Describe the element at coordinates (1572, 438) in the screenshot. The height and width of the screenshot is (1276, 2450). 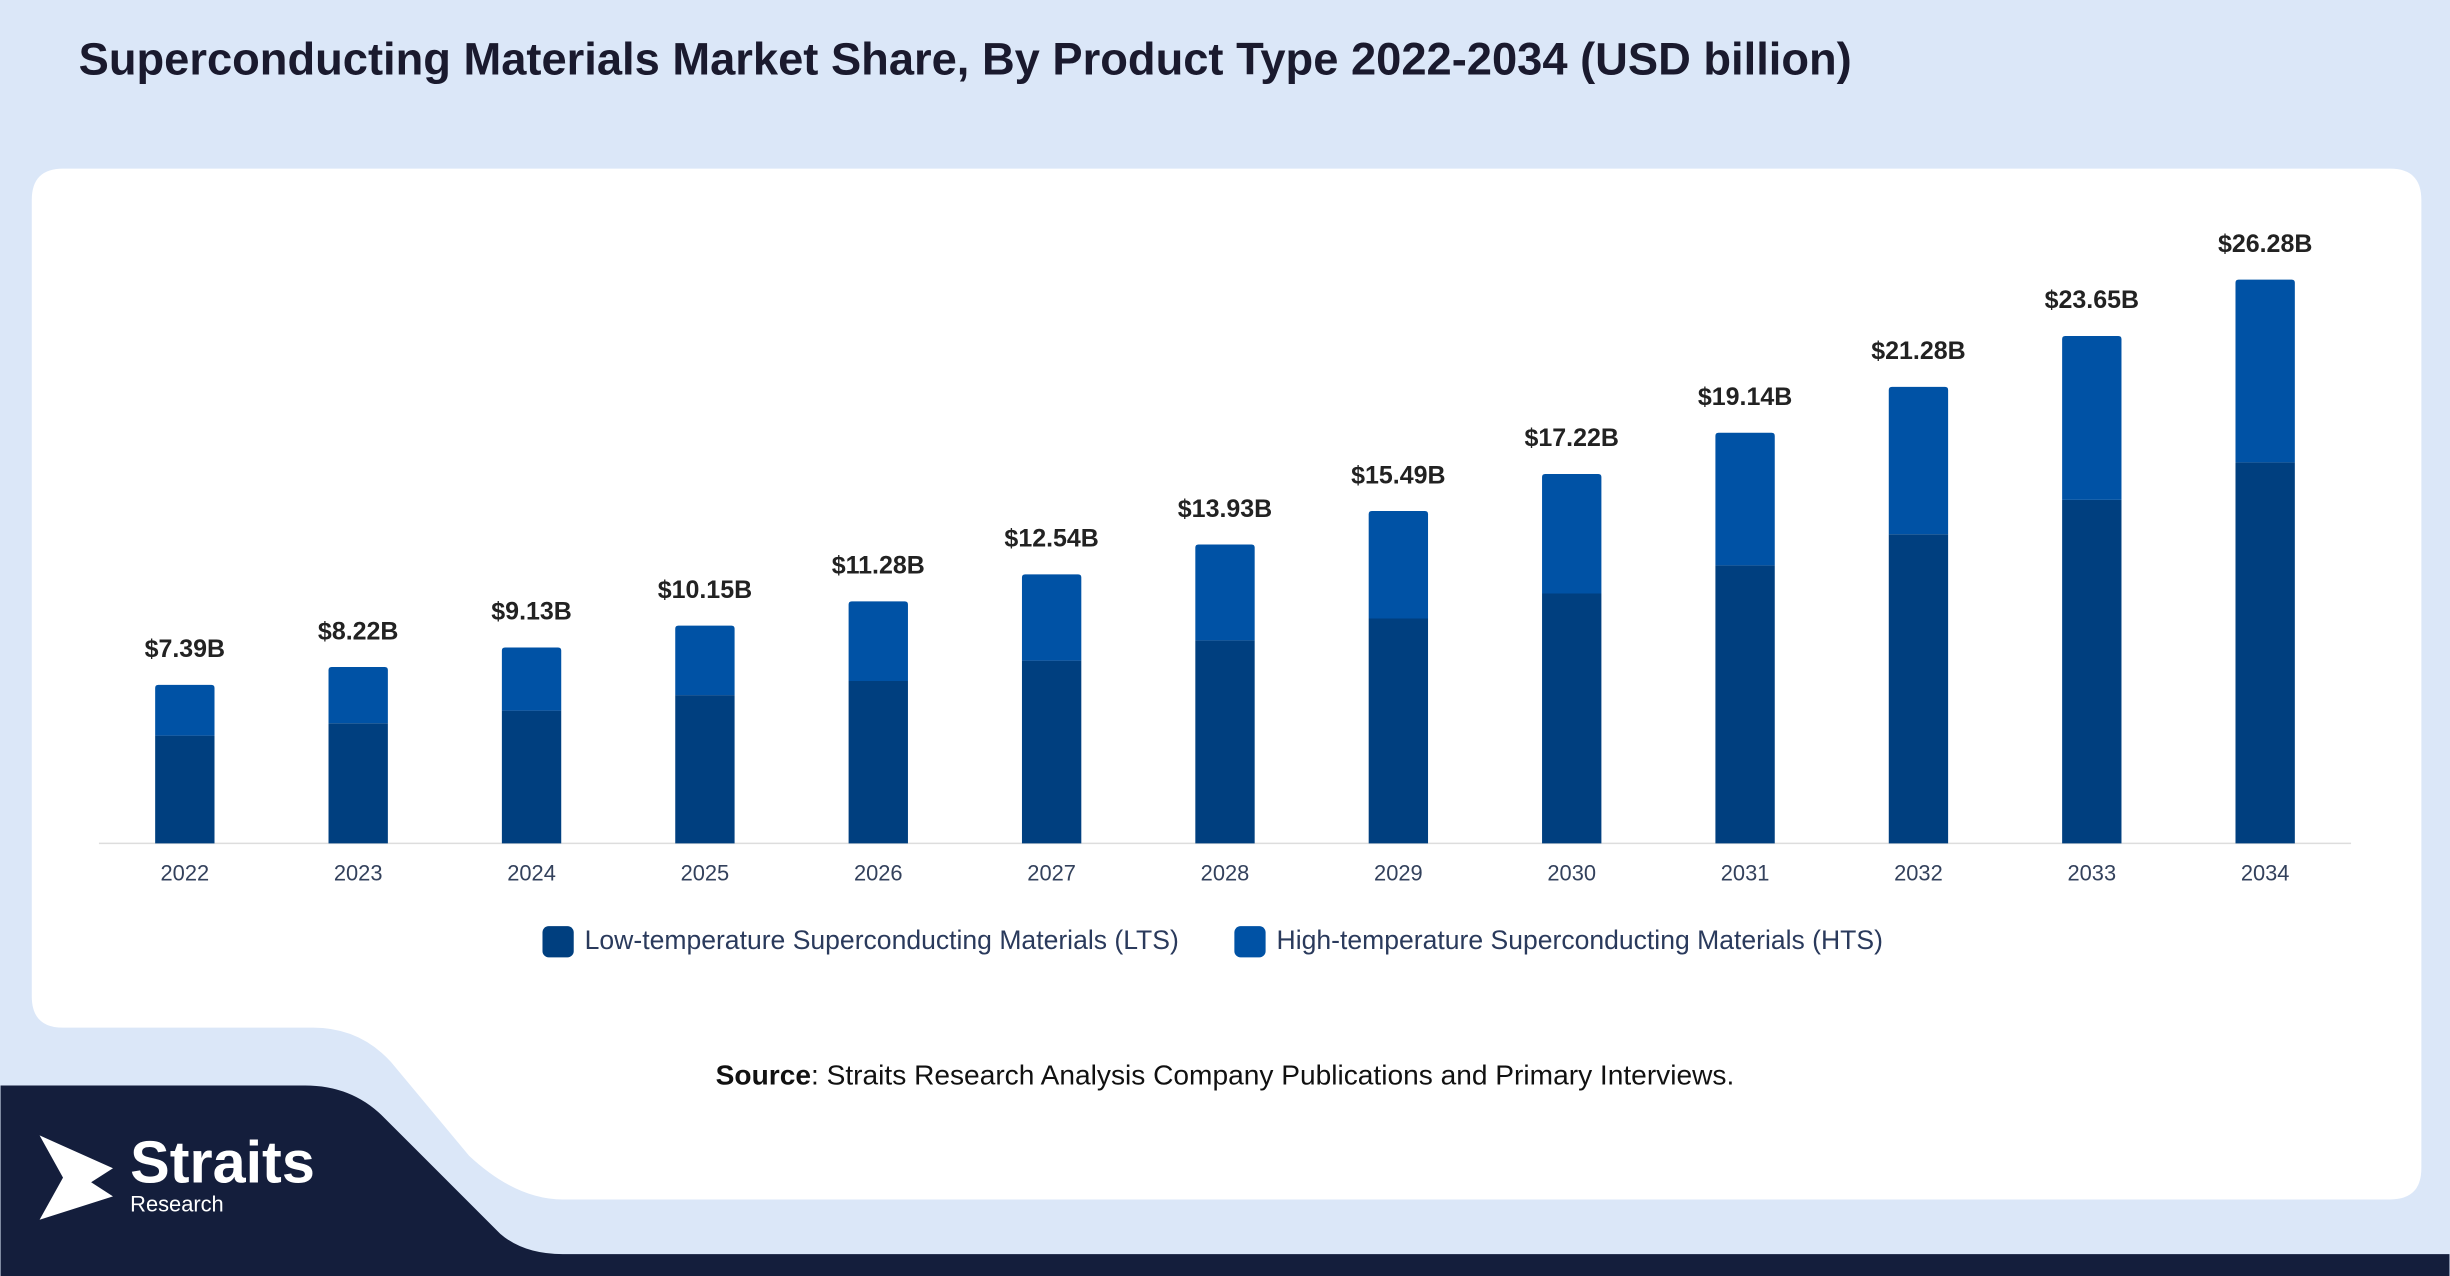
I see `total-label: $17.22B` at that location.